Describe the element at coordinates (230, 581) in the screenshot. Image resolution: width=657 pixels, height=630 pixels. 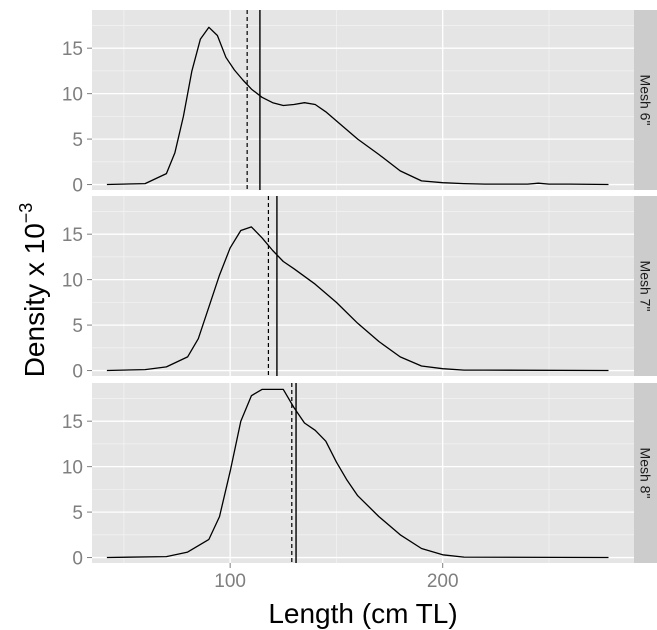
I see `x-tick-label: 100` at that location.